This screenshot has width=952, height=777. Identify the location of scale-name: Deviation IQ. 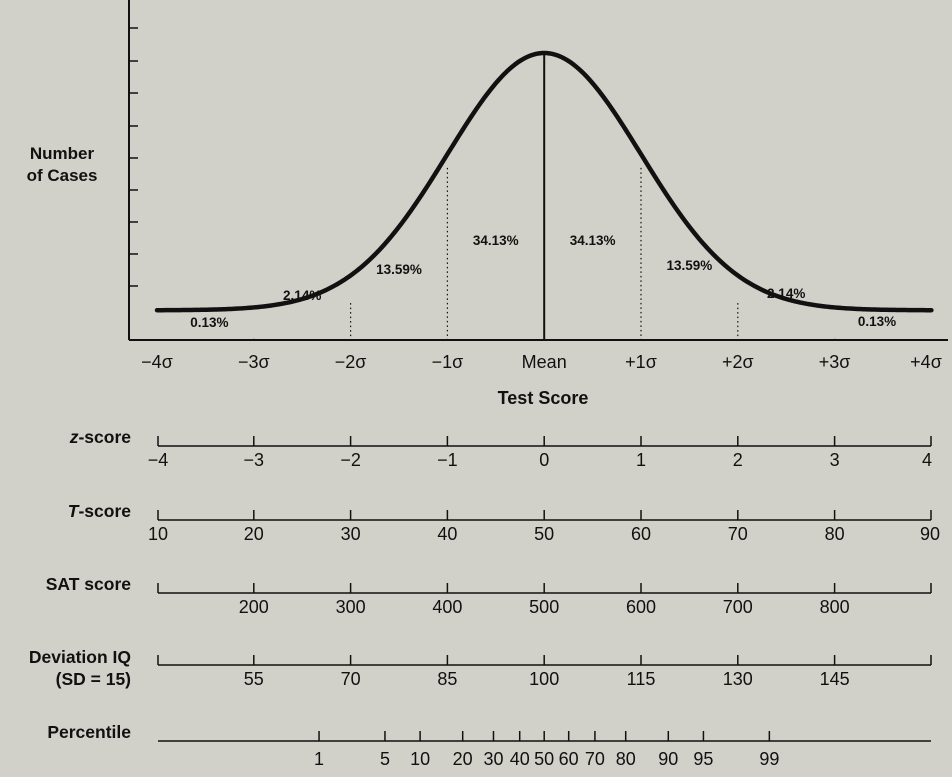
(80, 657).